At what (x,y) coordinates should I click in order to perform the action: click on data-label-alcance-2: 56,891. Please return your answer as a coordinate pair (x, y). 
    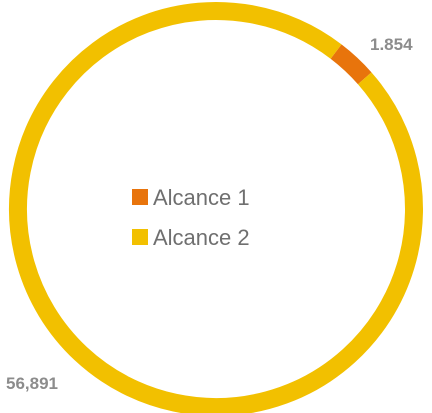
    Looking at the image, I should click on (32, 383).